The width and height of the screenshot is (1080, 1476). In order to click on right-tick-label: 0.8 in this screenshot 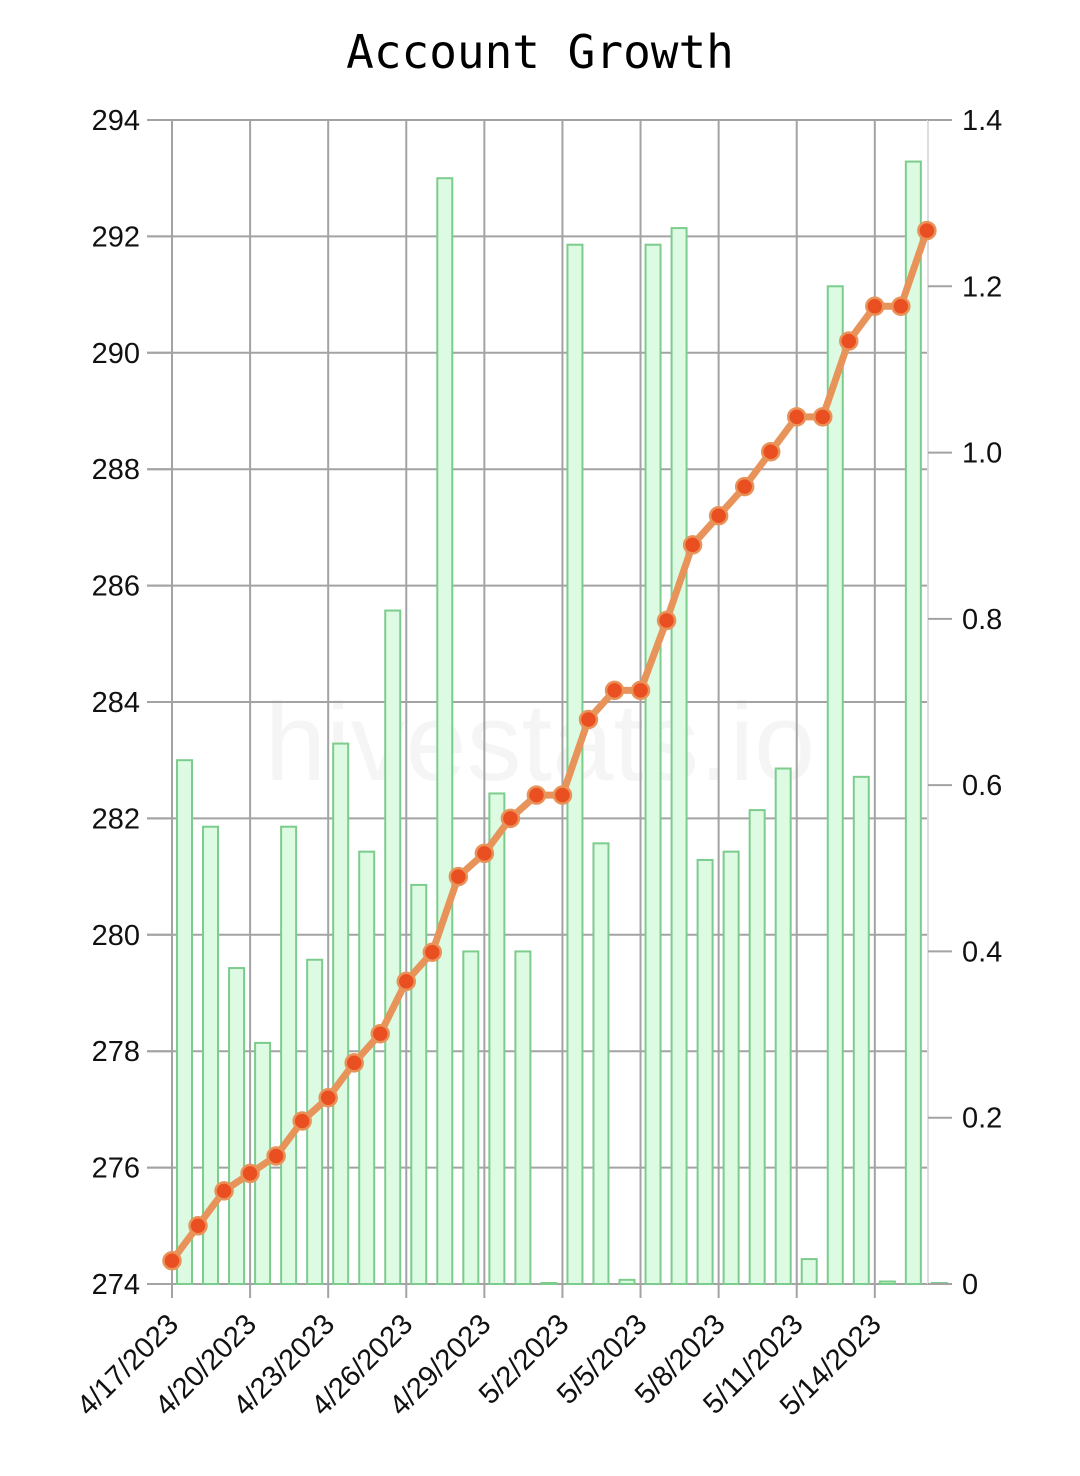, I will do `click(982, 620)`.